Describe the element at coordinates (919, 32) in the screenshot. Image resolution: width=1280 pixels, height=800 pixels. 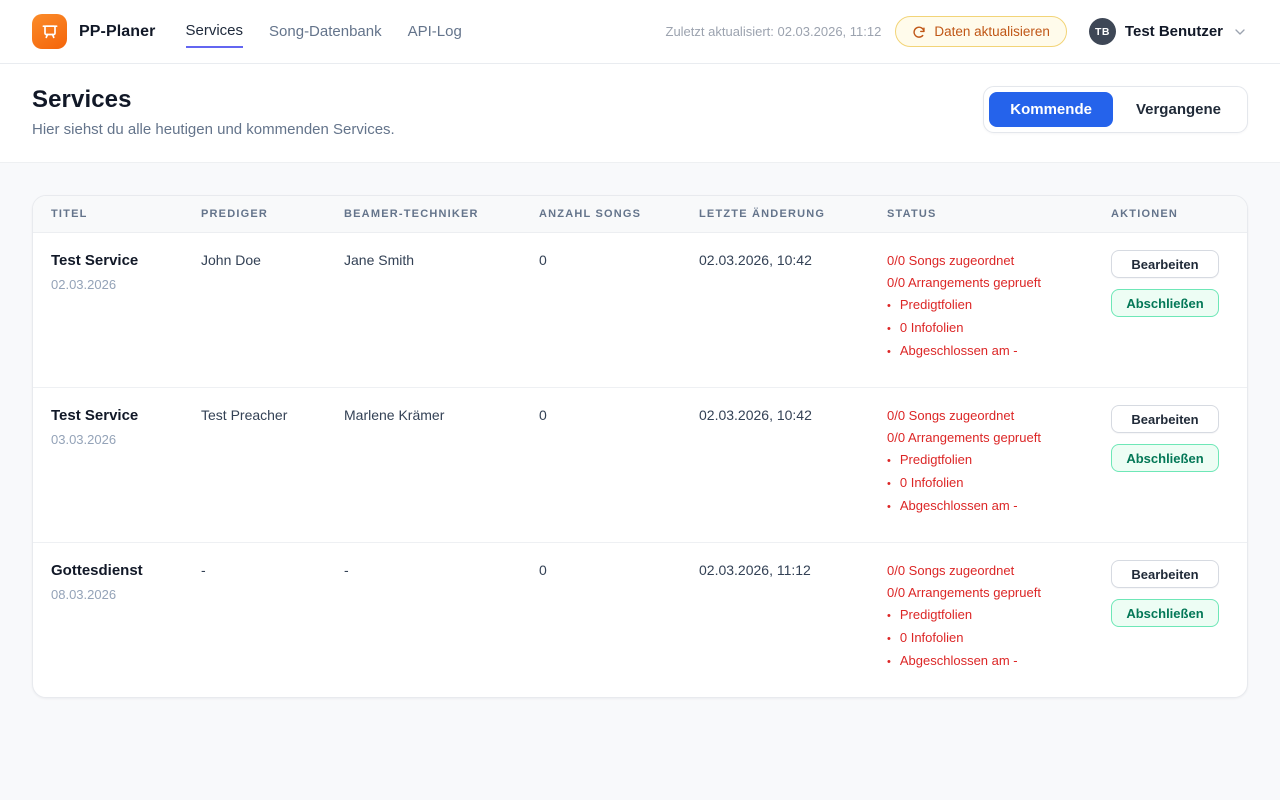
I see `refresh-icon` at that location.